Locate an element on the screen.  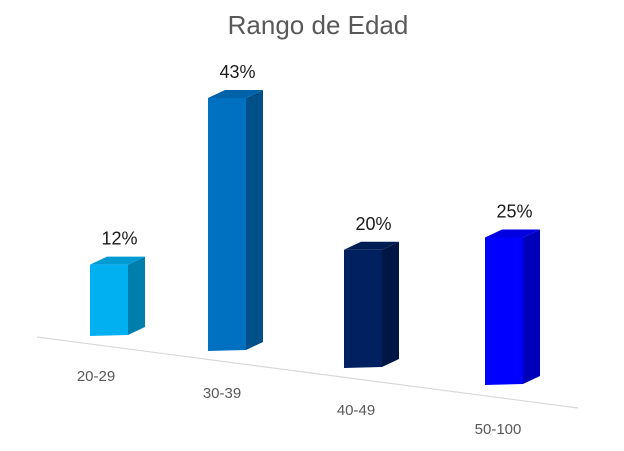
x-tick-labels-group: 20-29 30-39 40-49 50-100 is located at coordinates (299, 403).